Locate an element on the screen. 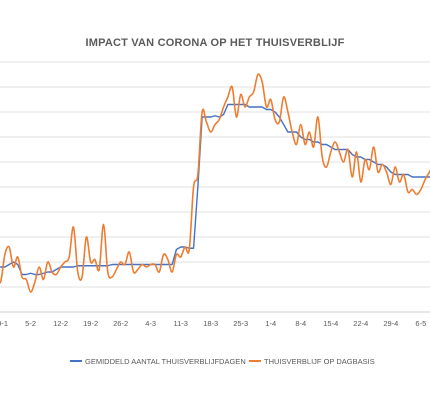 This screenshot has height=400, width=430. x-tick-label: 15-4 is located at coordinates (330, 323).